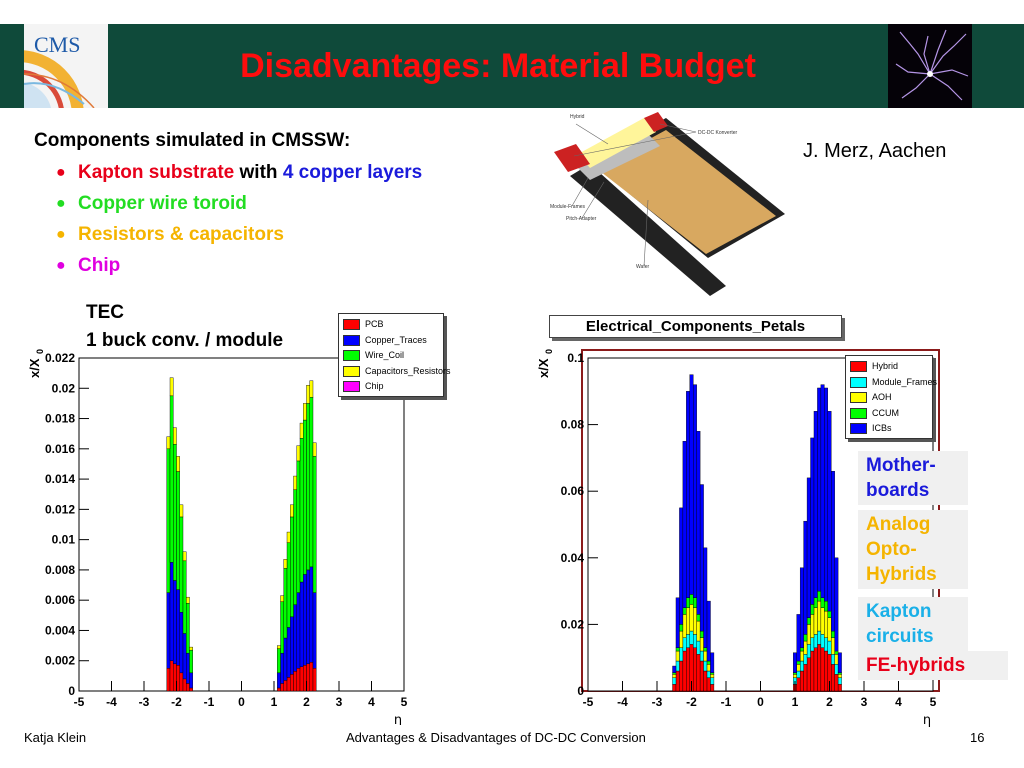 The image size is (1024, 768). I want to click on legend-label: Module_Frames, so click(905, 381).